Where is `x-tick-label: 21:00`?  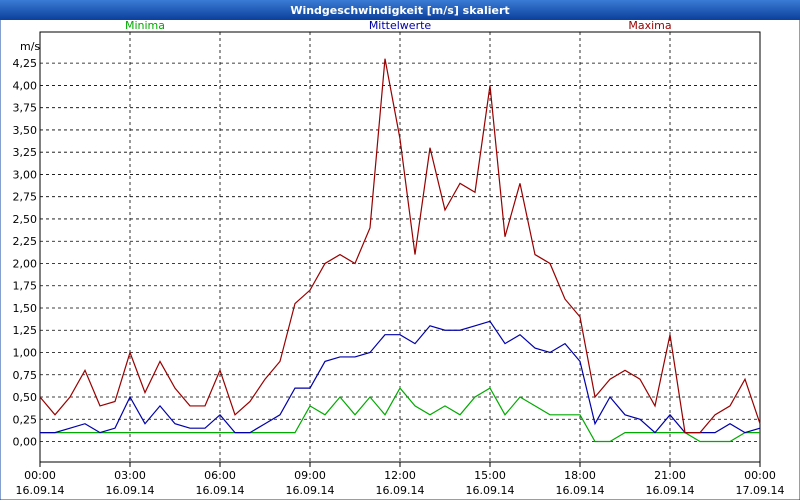
x-tick-label: 21:00 is located at coordinates (670, 475).